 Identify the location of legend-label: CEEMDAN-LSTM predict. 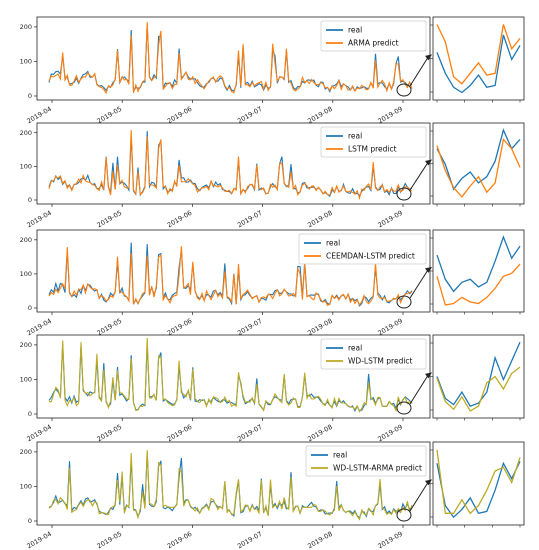
(370, 256).